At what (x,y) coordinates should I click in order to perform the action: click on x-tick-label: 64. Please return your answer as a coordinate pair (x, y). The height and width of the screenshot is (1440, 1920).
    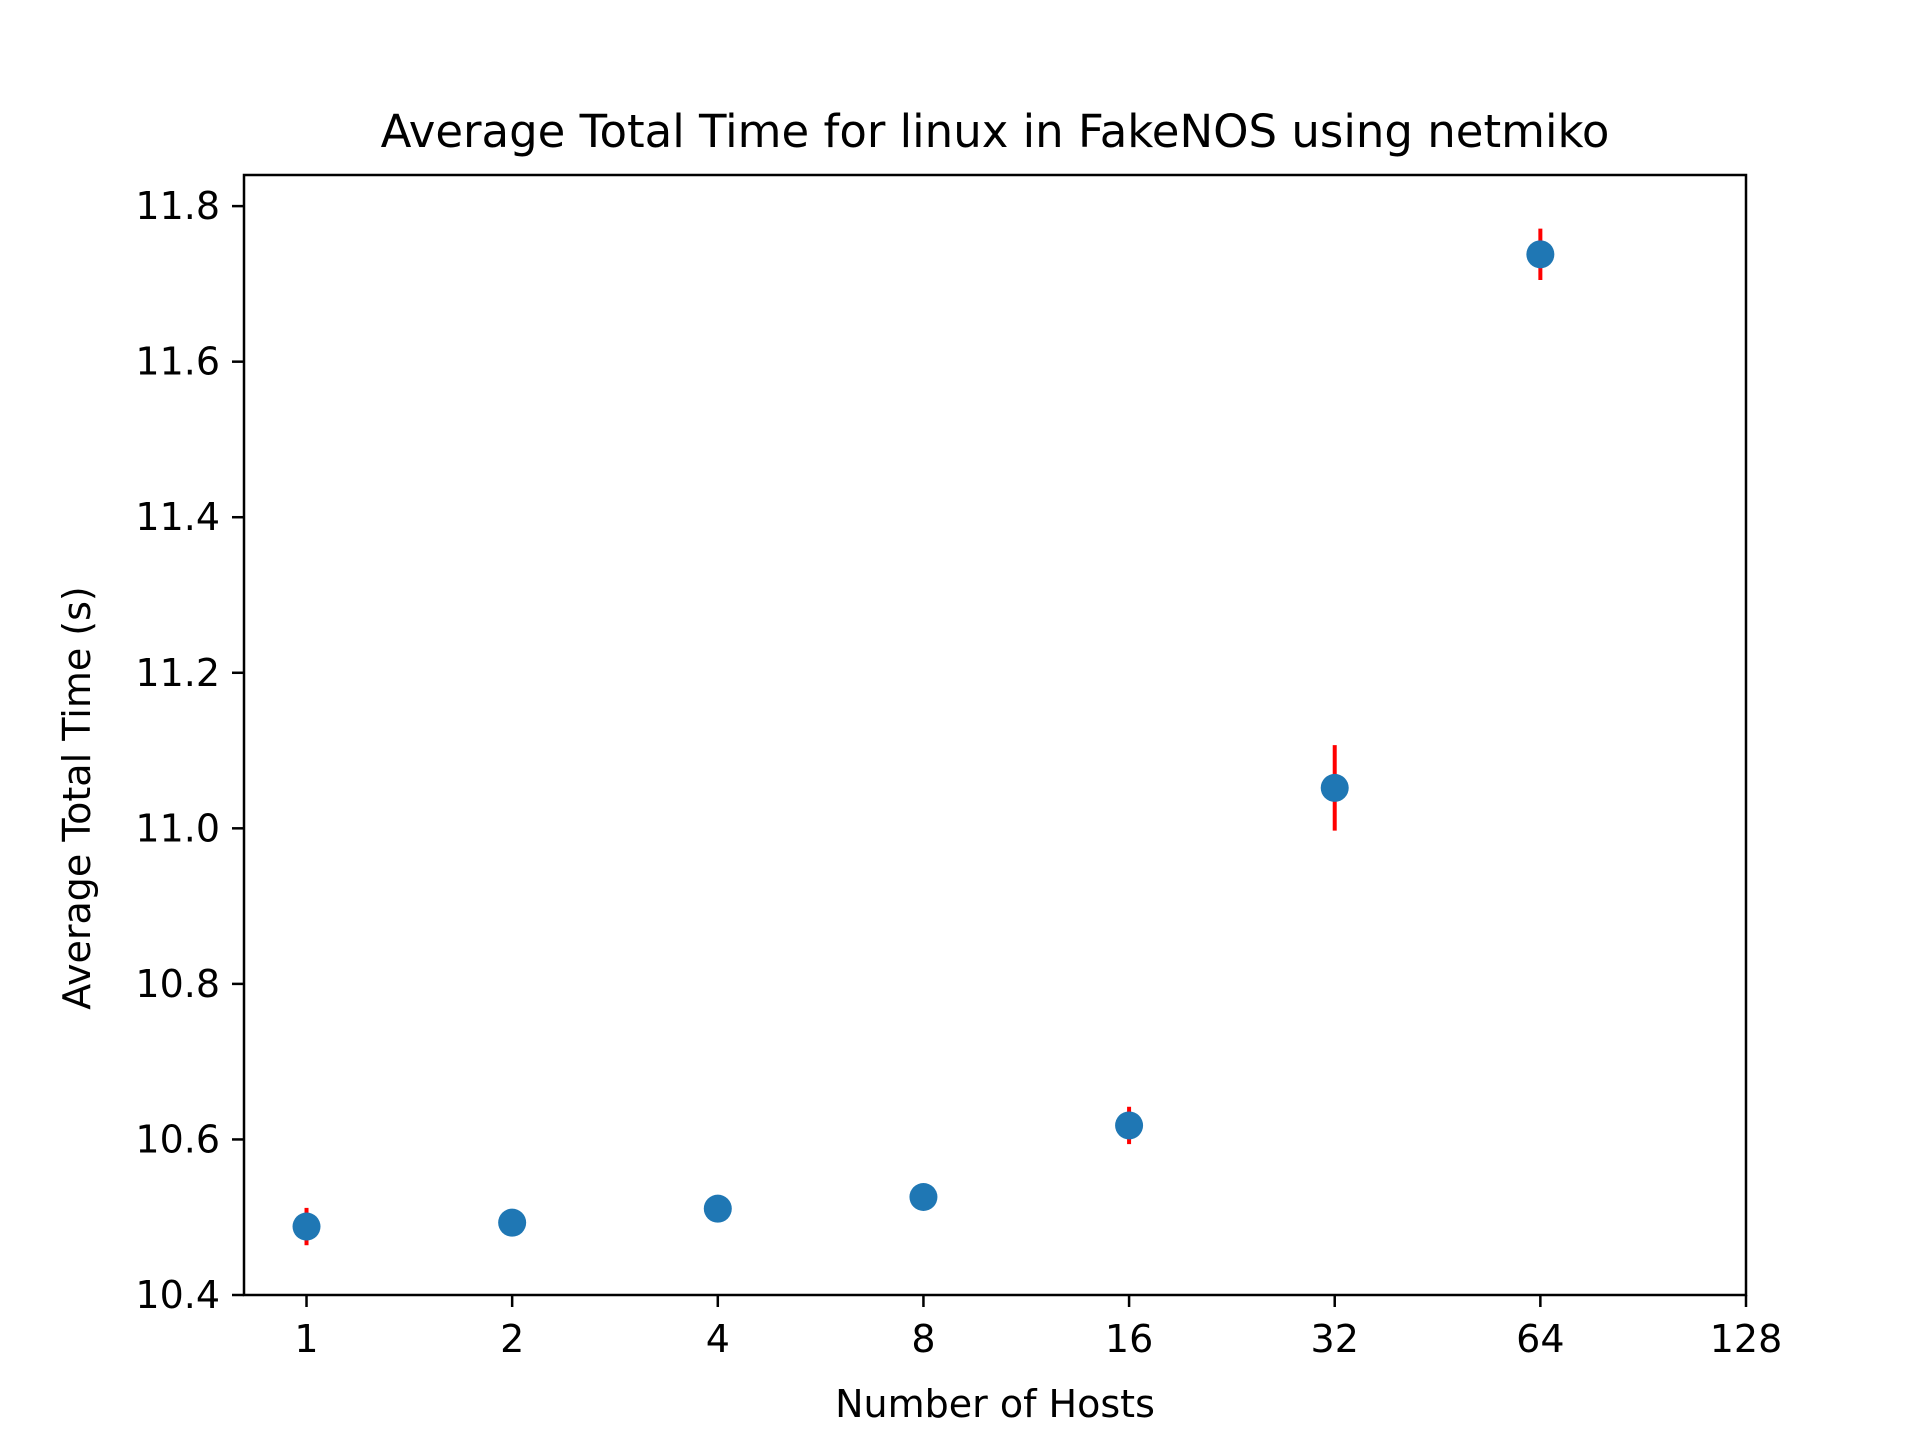
    Looking at the image, I should click on (1540, 1339).